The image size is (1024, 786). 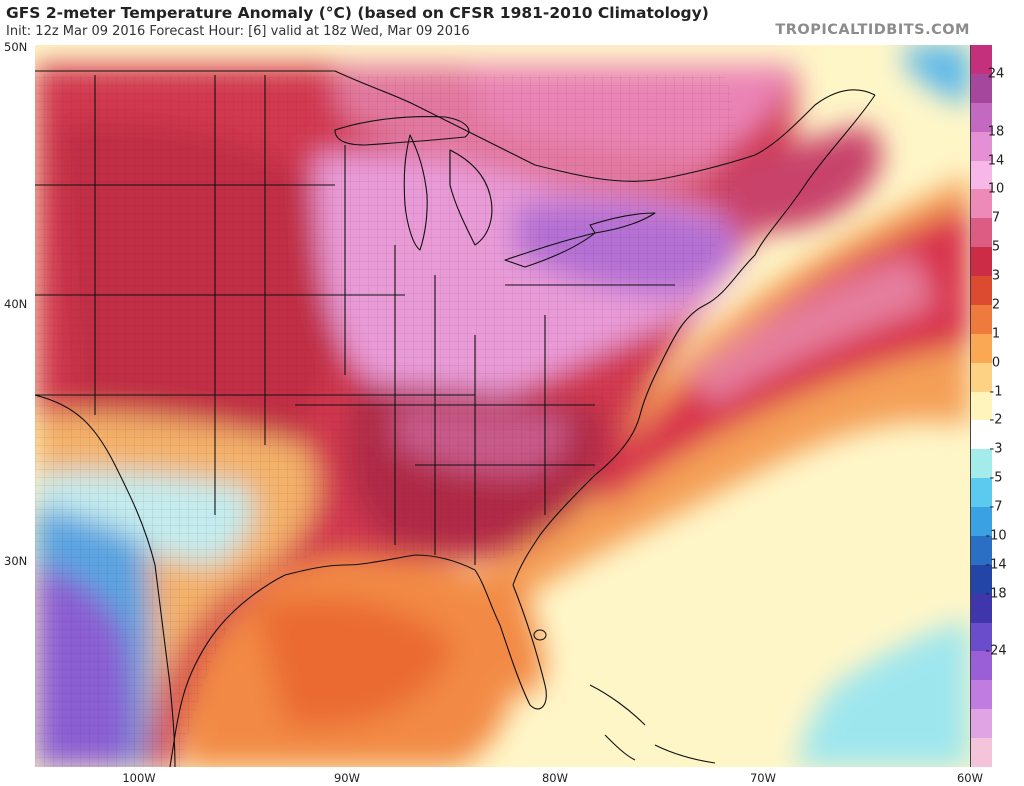 What do you see at coordinates (996, 247) in the screenshot?
I see `color-scale-label: 5` at bounding box center [996, 247].